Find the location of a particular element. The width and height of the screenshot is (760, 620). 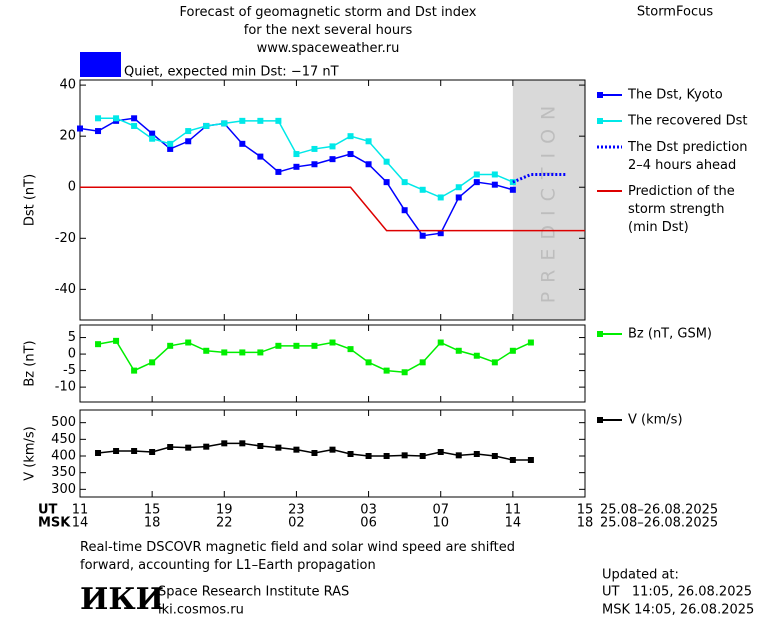

legend-label: The Dst prediction 2–4 hours ahead is located at coordinates (687, 156).